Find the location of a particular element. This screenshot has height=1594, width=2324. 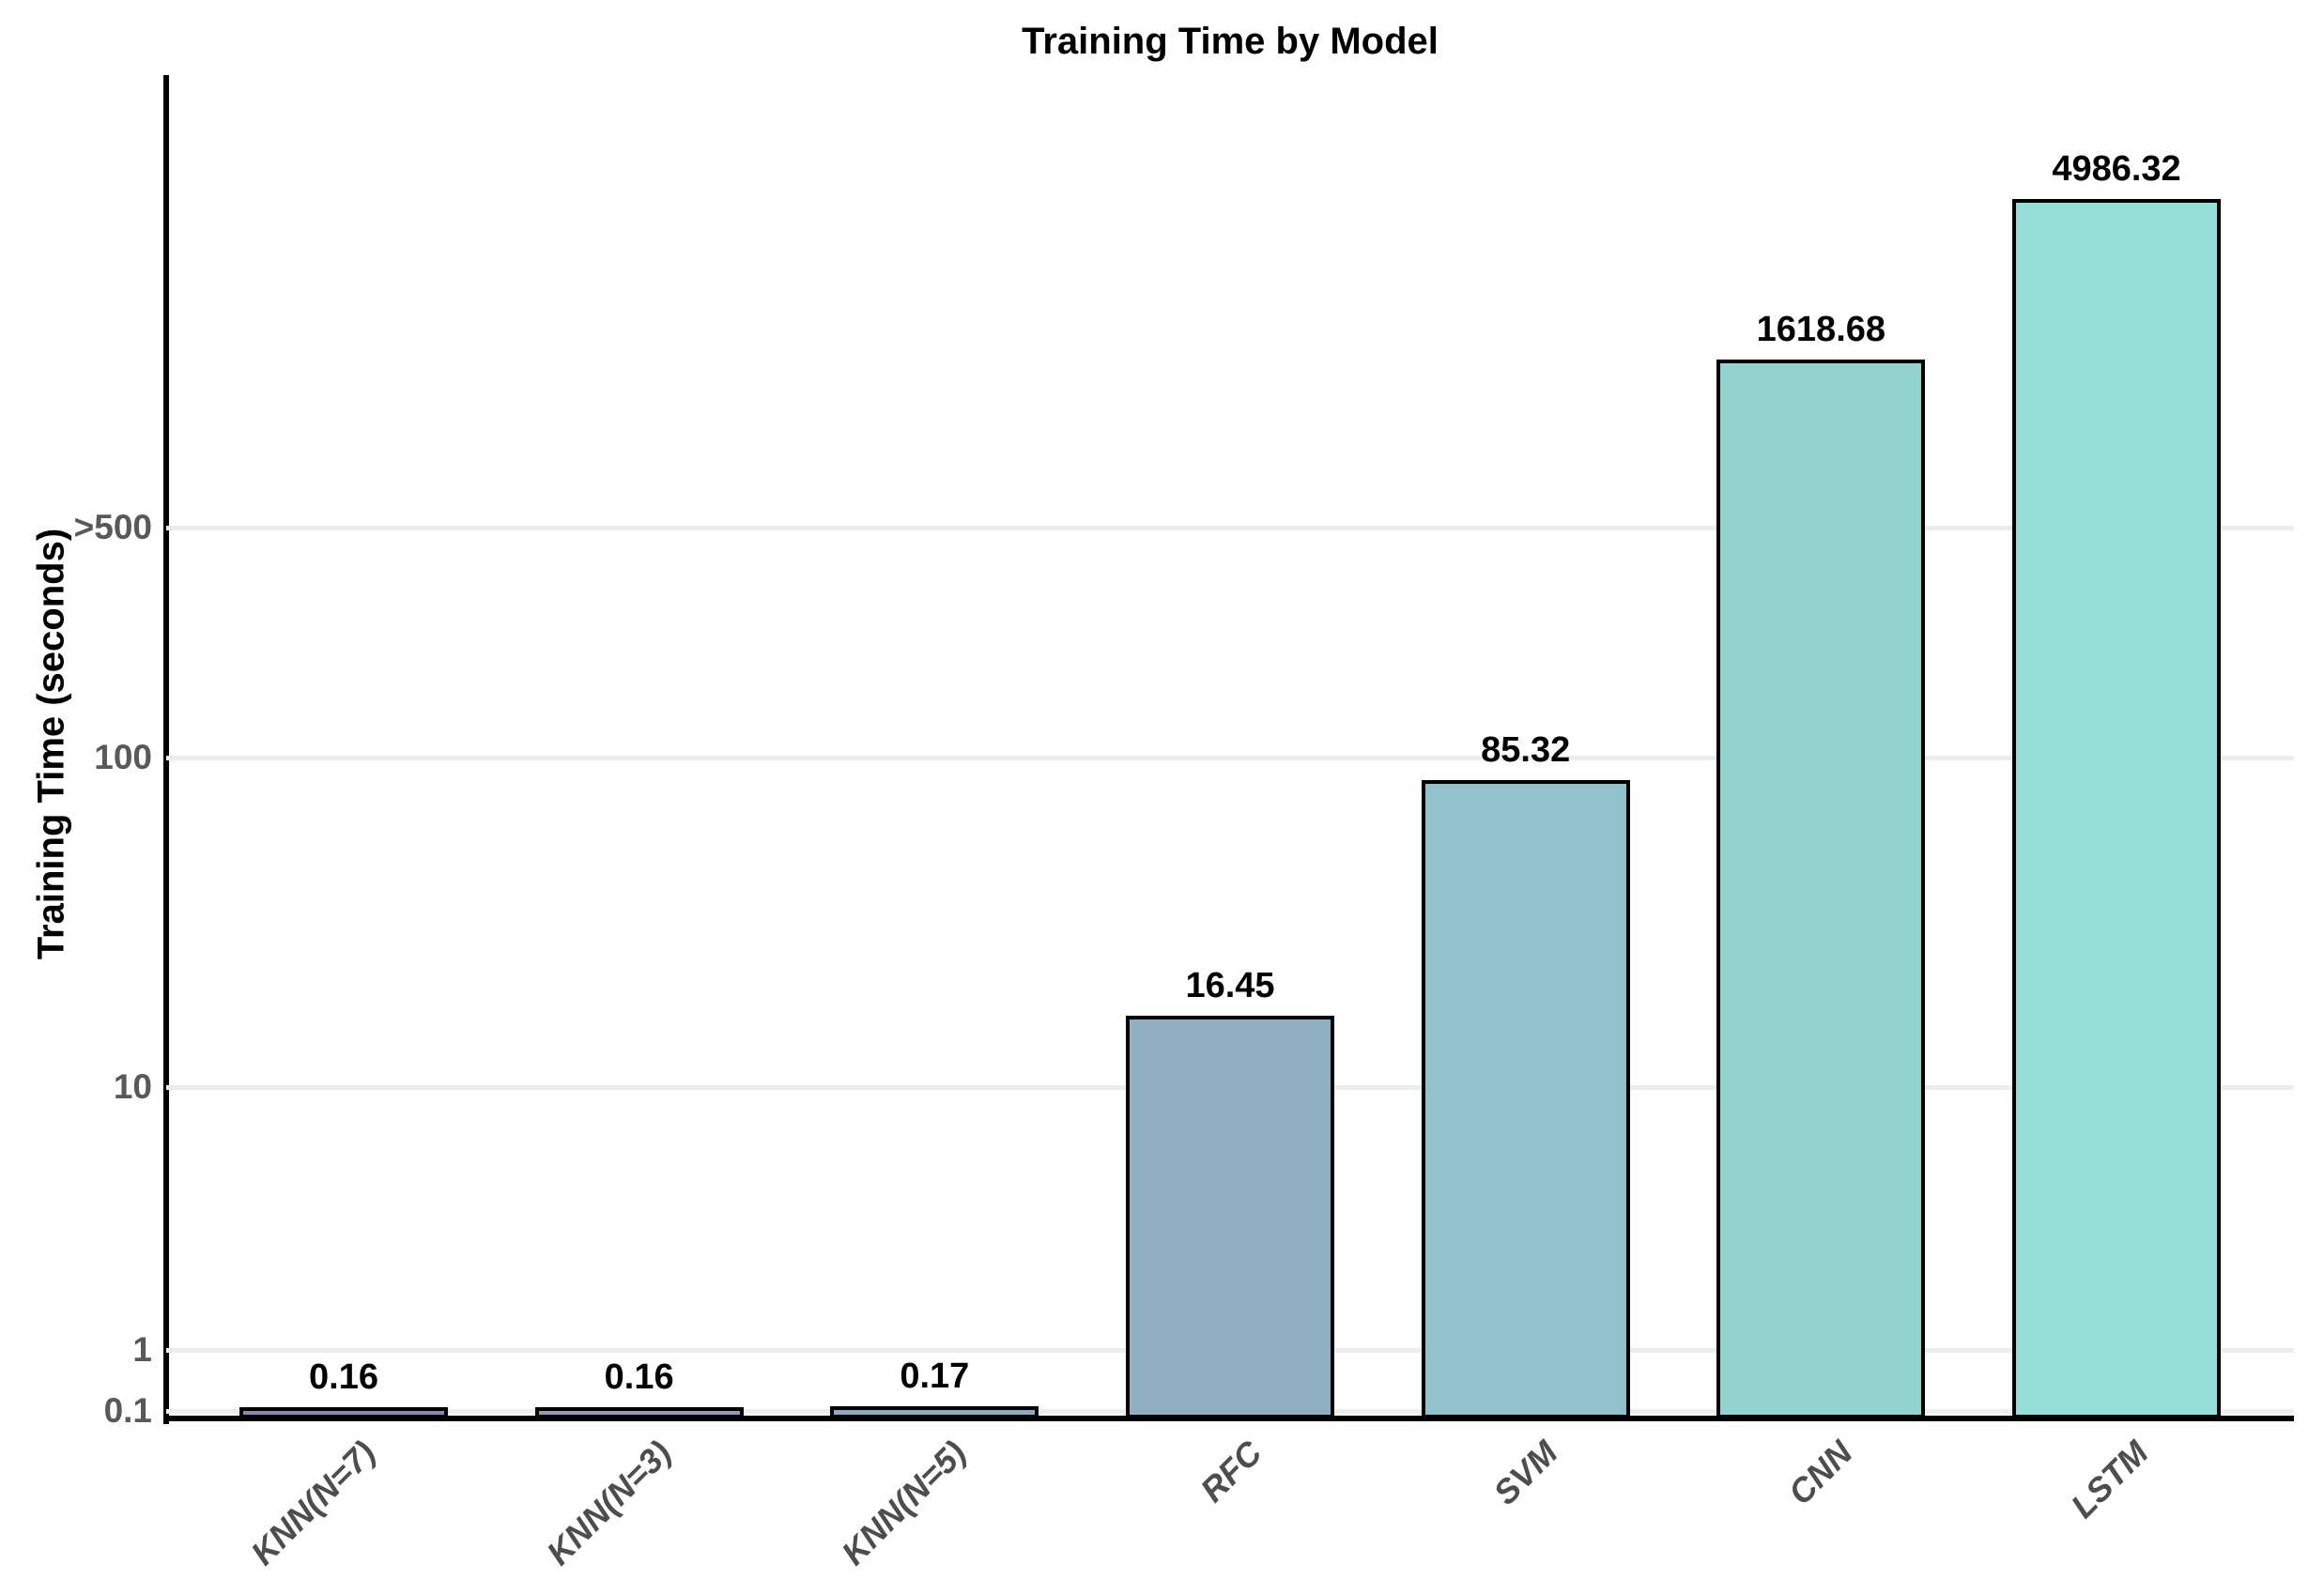

x-tick-label-knn-n-7: KNN(N=7) is located at coordinates (313, 1503).